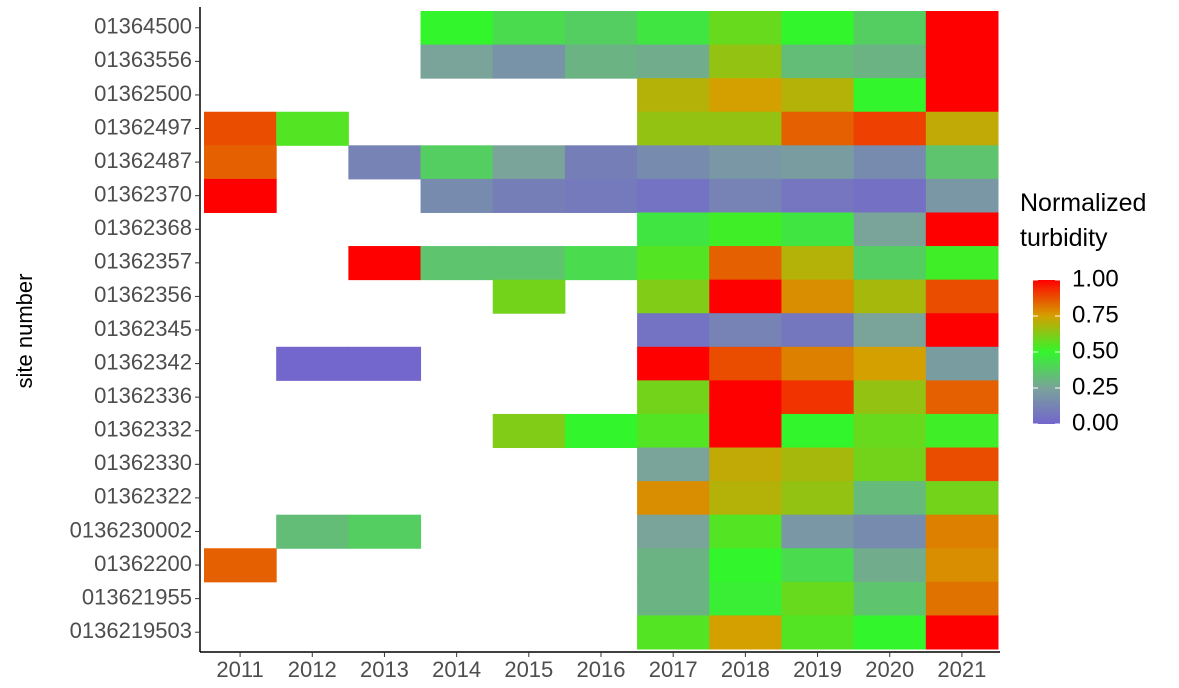 The height and width of the screenshot is (688, 1179). What do you see at coordinates (143, 160) in the screenshot?
I see `y-tick-label: 01362487` at bounding box center [143, 160].